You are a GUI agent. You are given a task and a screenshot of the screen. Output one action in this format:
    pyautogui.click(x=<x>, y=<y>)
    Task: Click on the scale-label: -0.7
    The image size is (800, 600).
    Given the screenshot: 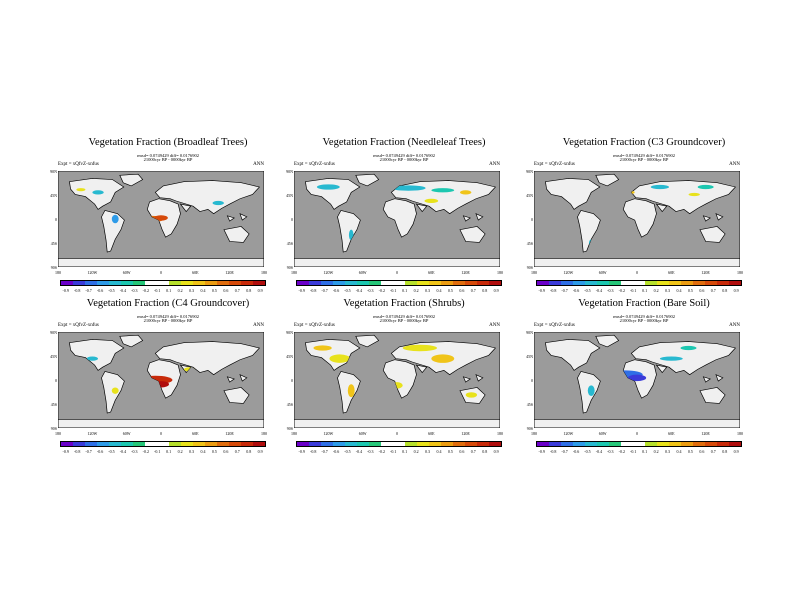 What is the action you would take?
    pyautogui.click(x=324, y=451)
    